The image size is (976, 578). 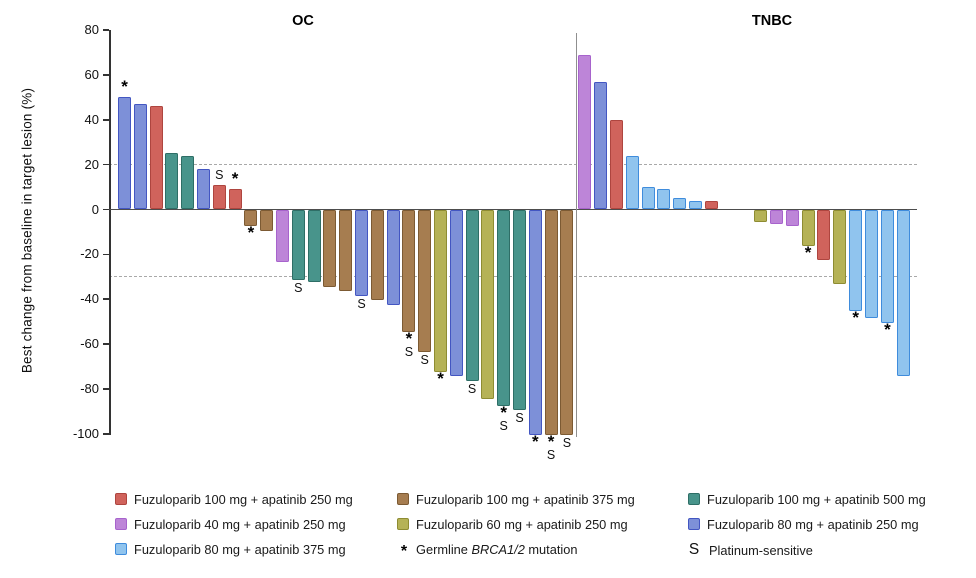 I want to click on legend-swatch-f100a375, so click(x=403, y=499).